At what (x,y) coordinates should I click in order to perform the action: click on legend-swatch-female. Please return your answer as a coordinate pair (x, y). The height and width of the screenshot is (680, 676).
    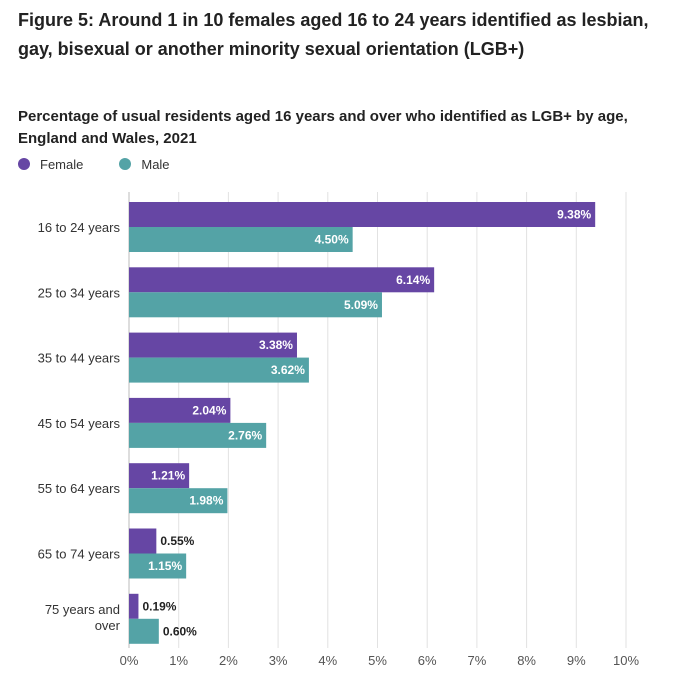
    Looking at the image, I should click on (24, 164).